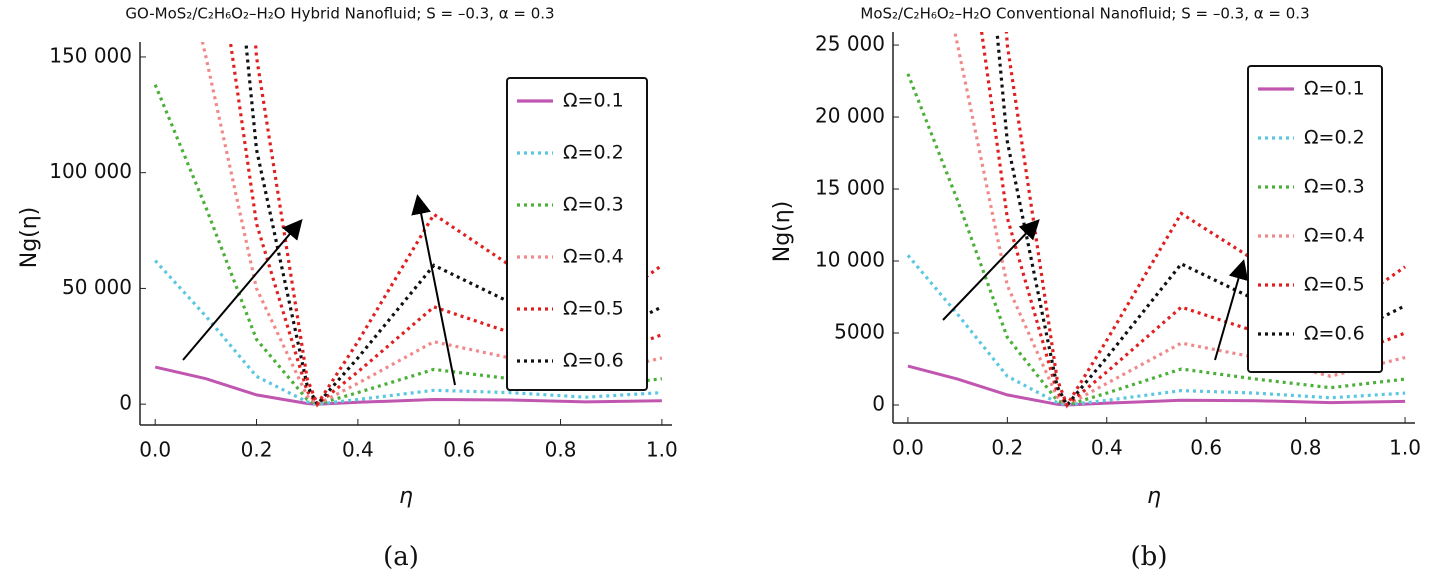 The height and width of the screenshot is (585, 1438). I want to click on caption: (a), so click(401, 557).